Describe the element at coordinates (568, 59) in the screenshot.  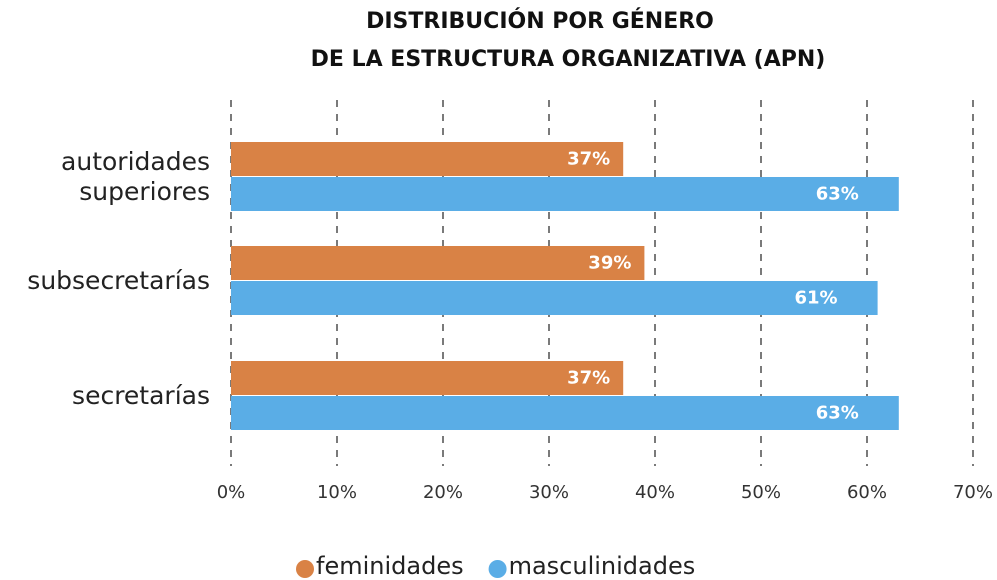
I see `chart-title: DE LA ESTRUCTURA ORGANIZATIVA (APN)` at that location.